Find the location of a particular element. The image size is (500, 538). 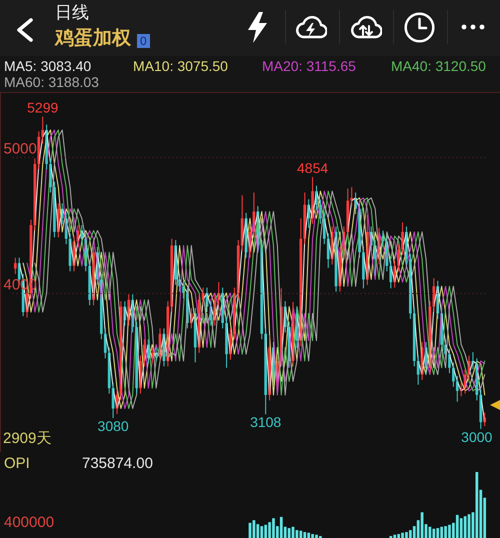

annotation: 4854 is located at coordinates (312, 168).